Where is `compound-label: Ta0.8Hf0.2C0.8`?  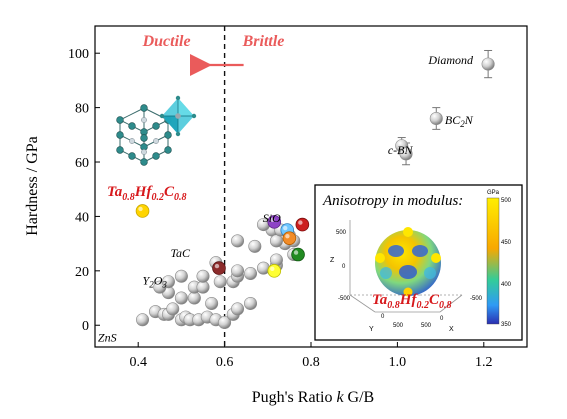
compound-label: Ta0.8Hf0.2C0.8 is located at coordinates (146, 193).